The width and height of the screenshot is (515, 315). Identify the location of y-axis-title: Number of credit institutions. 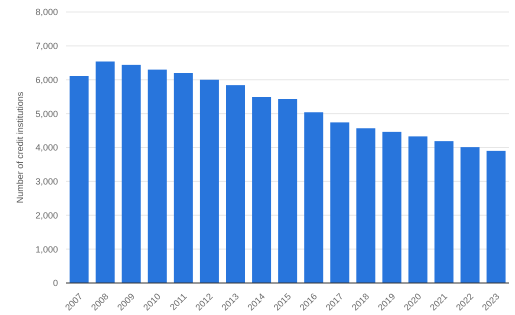
(20, 147).